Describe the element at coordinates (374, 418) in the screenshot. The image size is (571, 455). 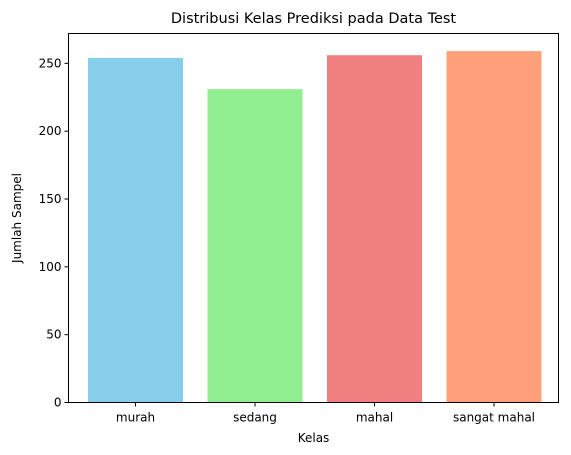
I see `x-tick-label: mahal` at that location.